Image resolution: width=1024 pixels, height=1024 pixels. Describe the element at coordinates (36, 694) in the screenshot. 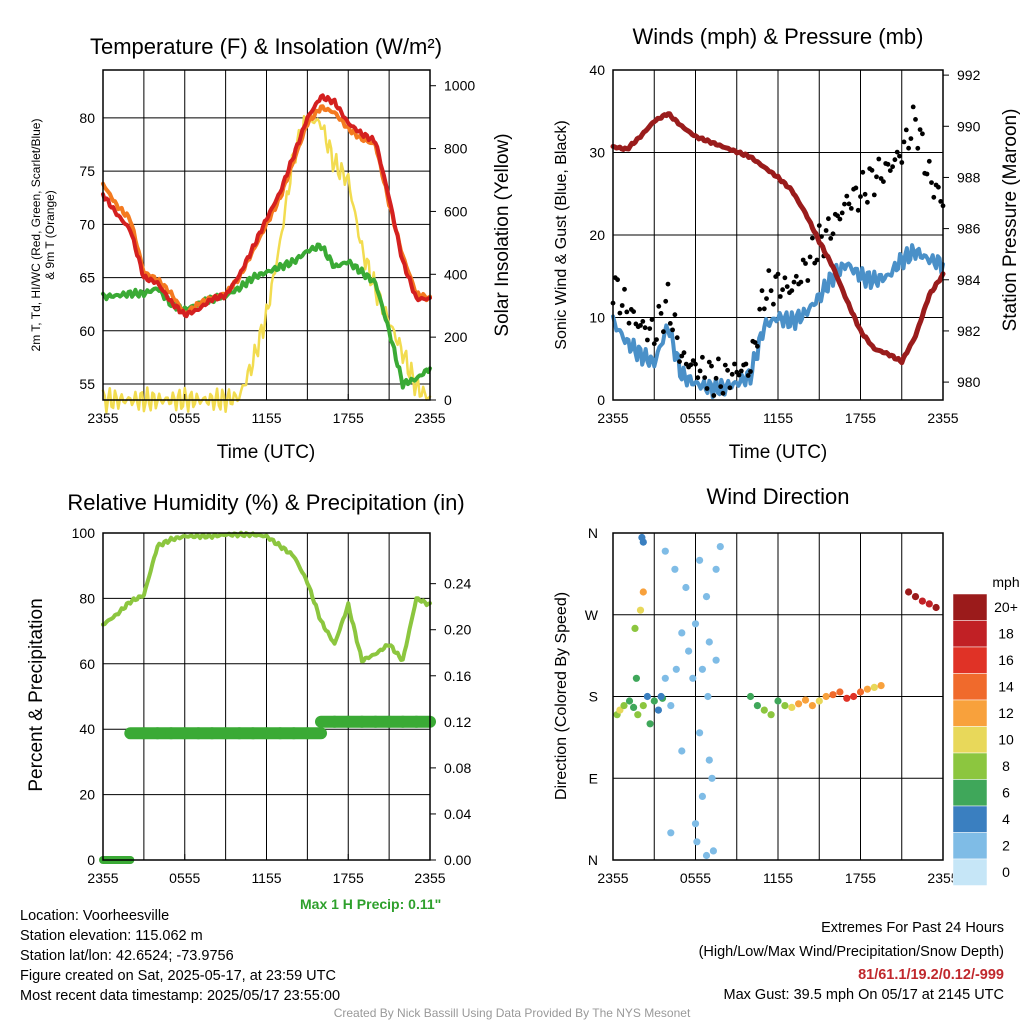

I see `rh-ylabel-left: Percent & Precipitation` at that location.